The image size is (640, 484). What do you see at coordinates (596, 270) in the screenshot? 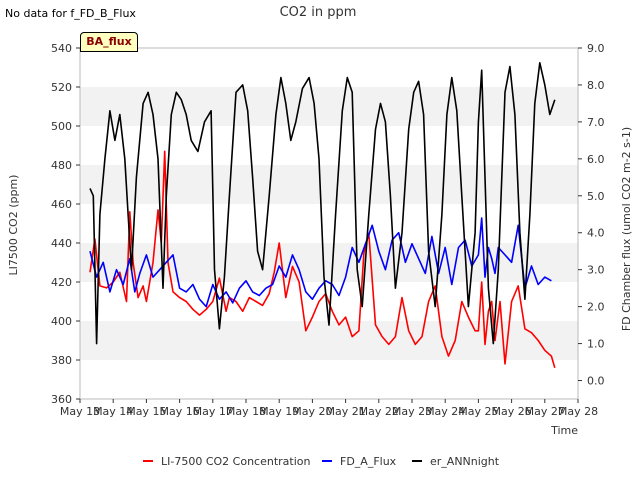
I see `y-tick-label-right: 3.0` at bounding box center [596, 270].